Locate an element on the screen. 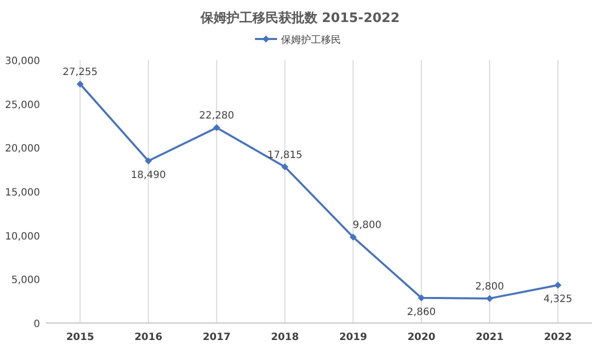 The width and height of the screenshot is (600, 348). y-tick-label: 15,000 is located at coordinates (22, 193).